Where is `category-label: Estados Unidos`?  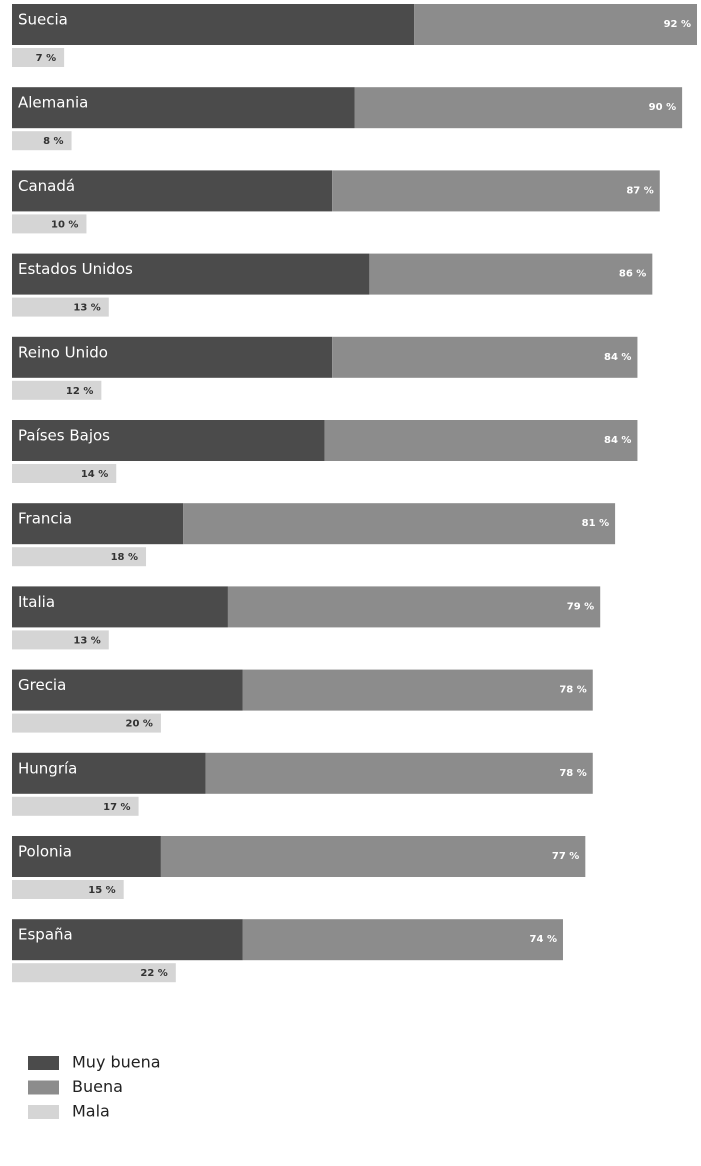
category-label: Estados Unidos is located at coordinates (75, 269).